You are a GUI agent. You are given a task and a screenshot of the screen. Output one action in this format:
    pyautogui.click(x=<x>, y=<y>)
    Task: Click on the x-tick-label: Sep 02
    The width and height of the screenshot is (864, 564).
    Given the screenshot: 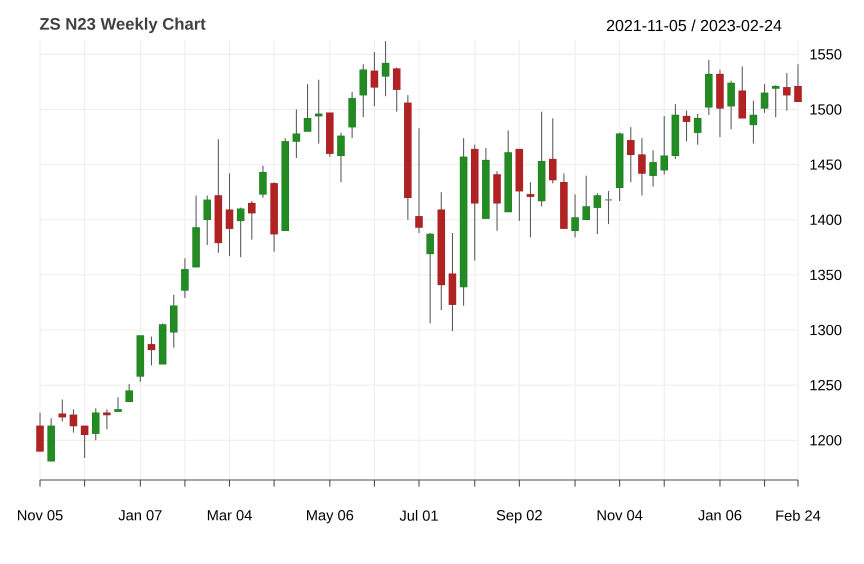 What is the action you would take?
    pyautogui.click(x=519, y=517)
    